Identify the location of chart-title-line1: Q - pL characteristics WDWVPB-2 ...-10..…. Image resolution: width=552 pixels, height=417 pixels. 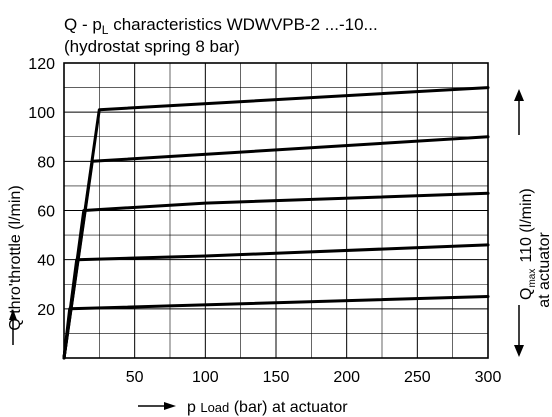
(221, 26).